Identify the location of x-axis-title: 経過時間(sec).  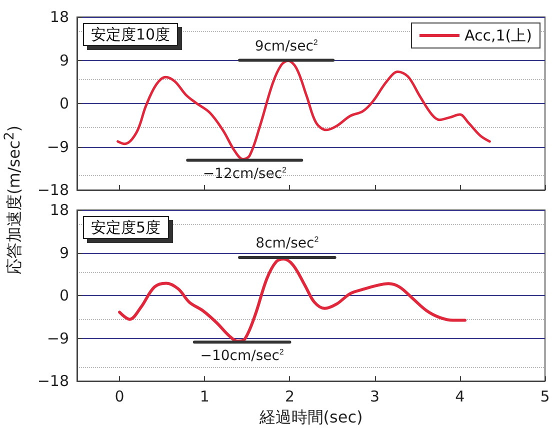
(310, 417).